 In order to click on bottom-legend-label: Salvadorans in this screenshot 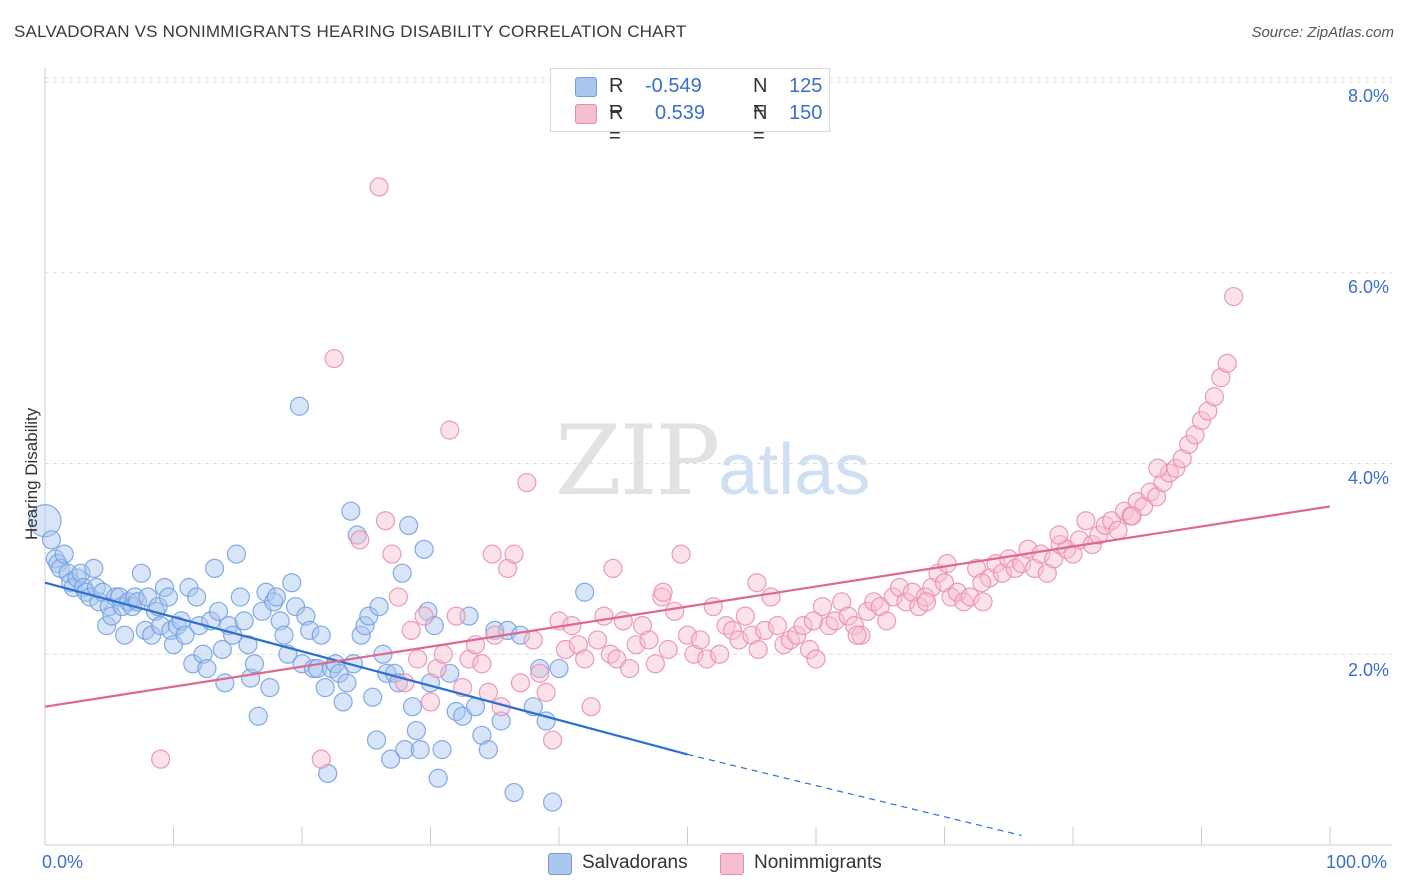, I will do `click(635, 862)`.